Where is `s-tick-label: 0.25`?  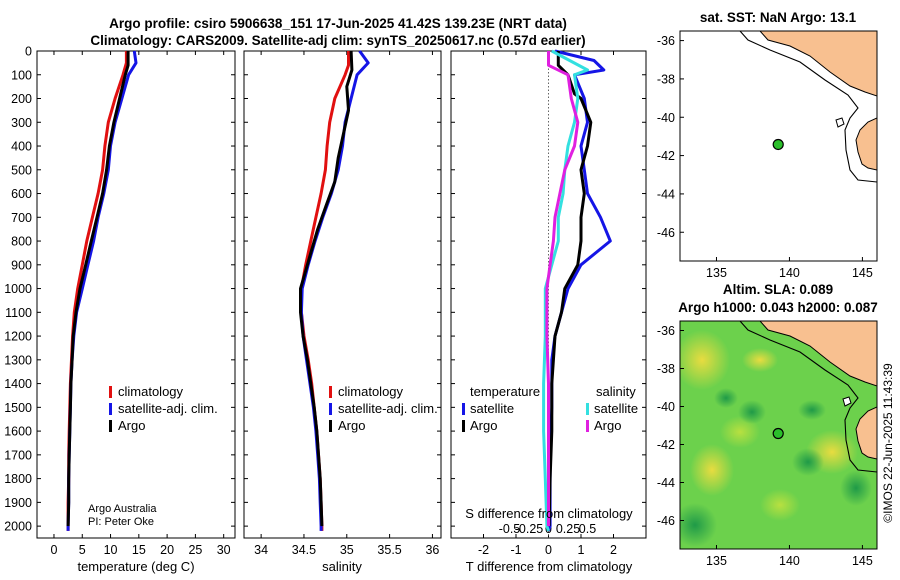 s-tick-label: 0.25 is located at coordinates (568, 529).